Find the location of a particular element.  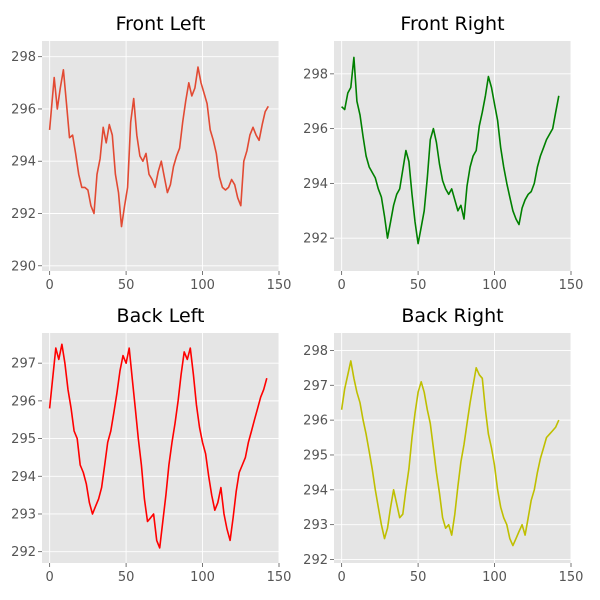

panel-title: Front Right is located at coordinates (452, 24).